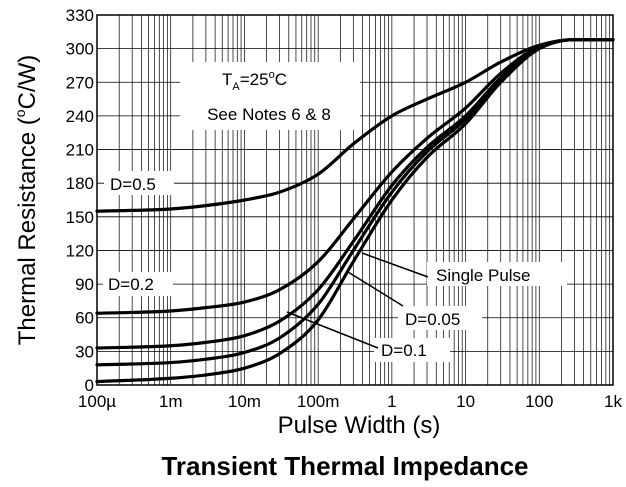 This screenshot has height=487, width=626. Describe the element at coordinates (318, 401) in the screenshot. I see `x-tick-label: 100m` at that location.